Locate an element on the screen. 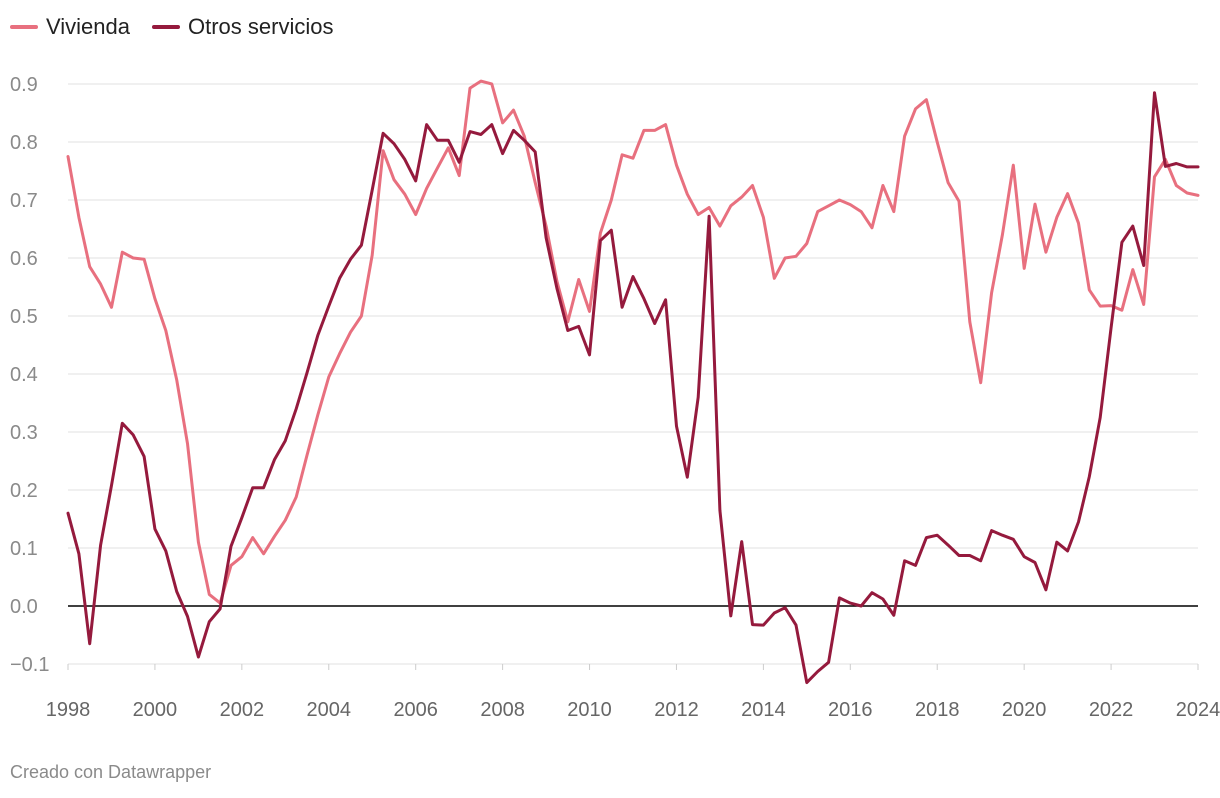 Image resolution: width=1220 pixels, height=798 pixels. x-tick-label: 2000 is located at coordinates (155, 710).